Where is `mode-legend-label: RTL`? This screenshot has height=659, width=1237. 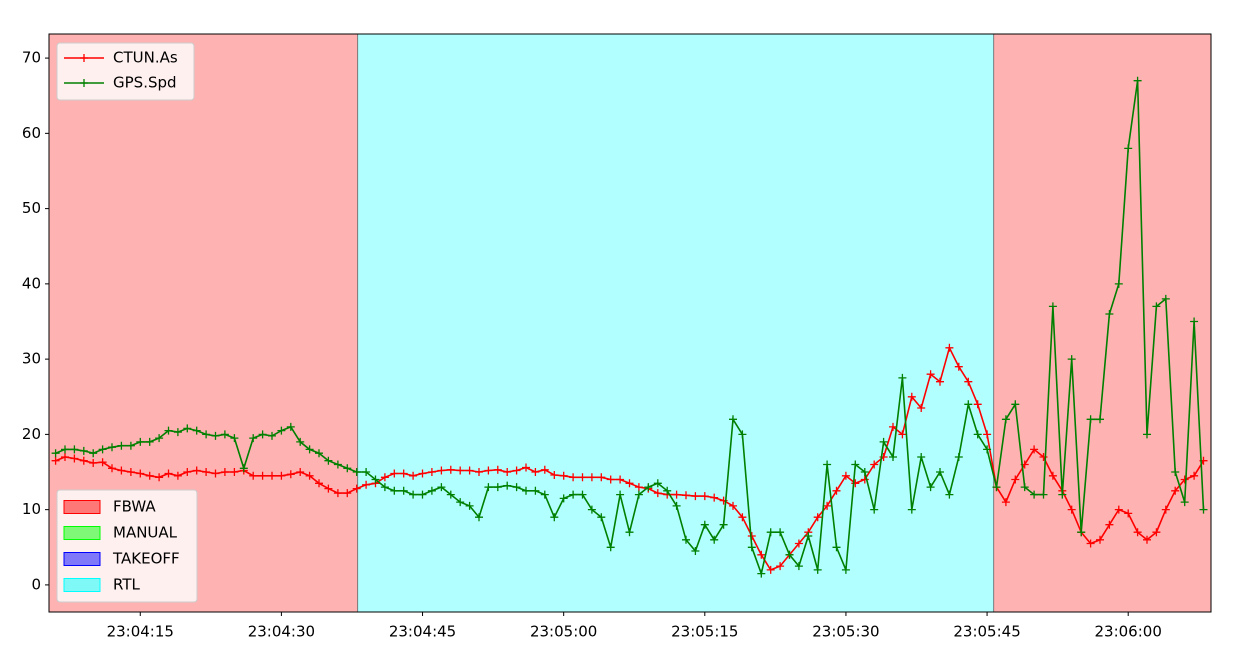 mode-legend-label: RTL is located at coordinates (126, 585).